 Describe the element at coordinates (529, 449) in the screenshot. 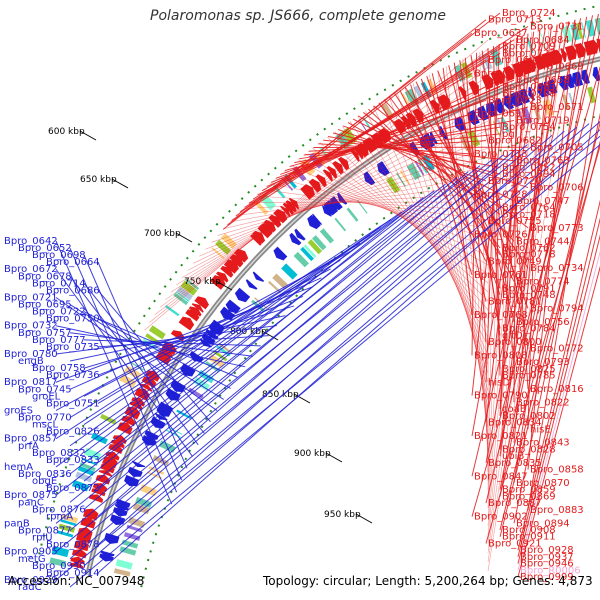

I see `gene-label: Bpro_0828` at that location.